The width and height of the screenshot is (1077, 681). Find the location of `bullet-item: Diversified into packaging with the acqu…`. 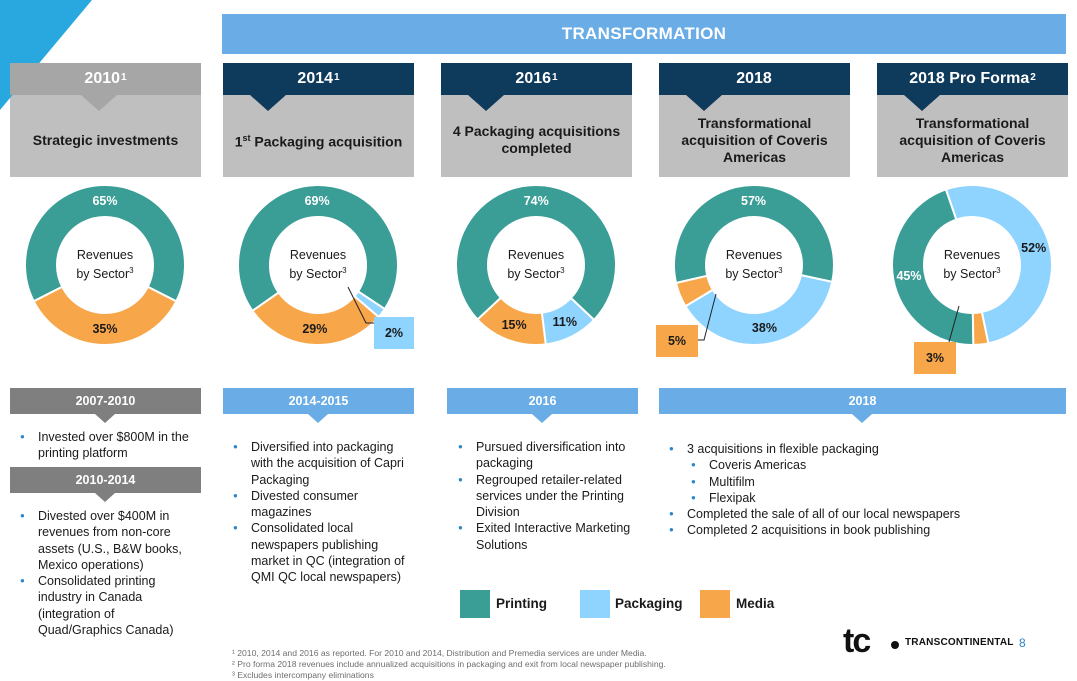

bullet-item: Diversified into packaging with the acqu… is located at coordinates (325, 463).